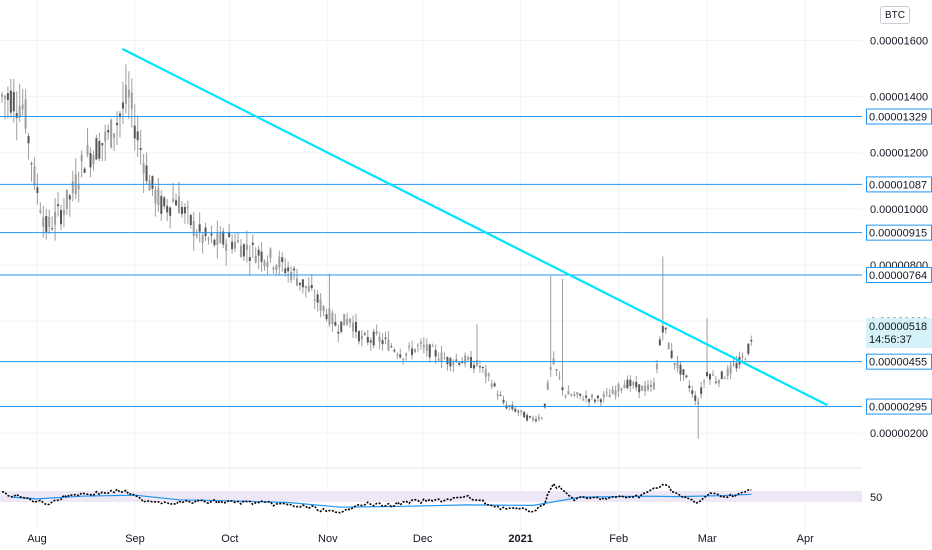  Describe the element at coordinates (899, 434) in the screenshot. I see `price-tick-label: 0.00000200` at that location.